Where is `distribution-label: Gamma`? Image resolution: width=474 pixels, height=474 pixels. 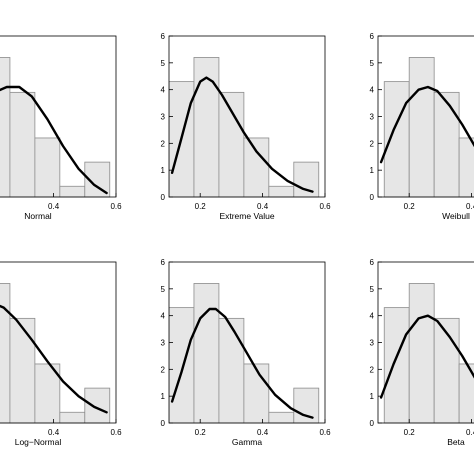 distribution-label: Gamma is located at coordinates (247, 442).